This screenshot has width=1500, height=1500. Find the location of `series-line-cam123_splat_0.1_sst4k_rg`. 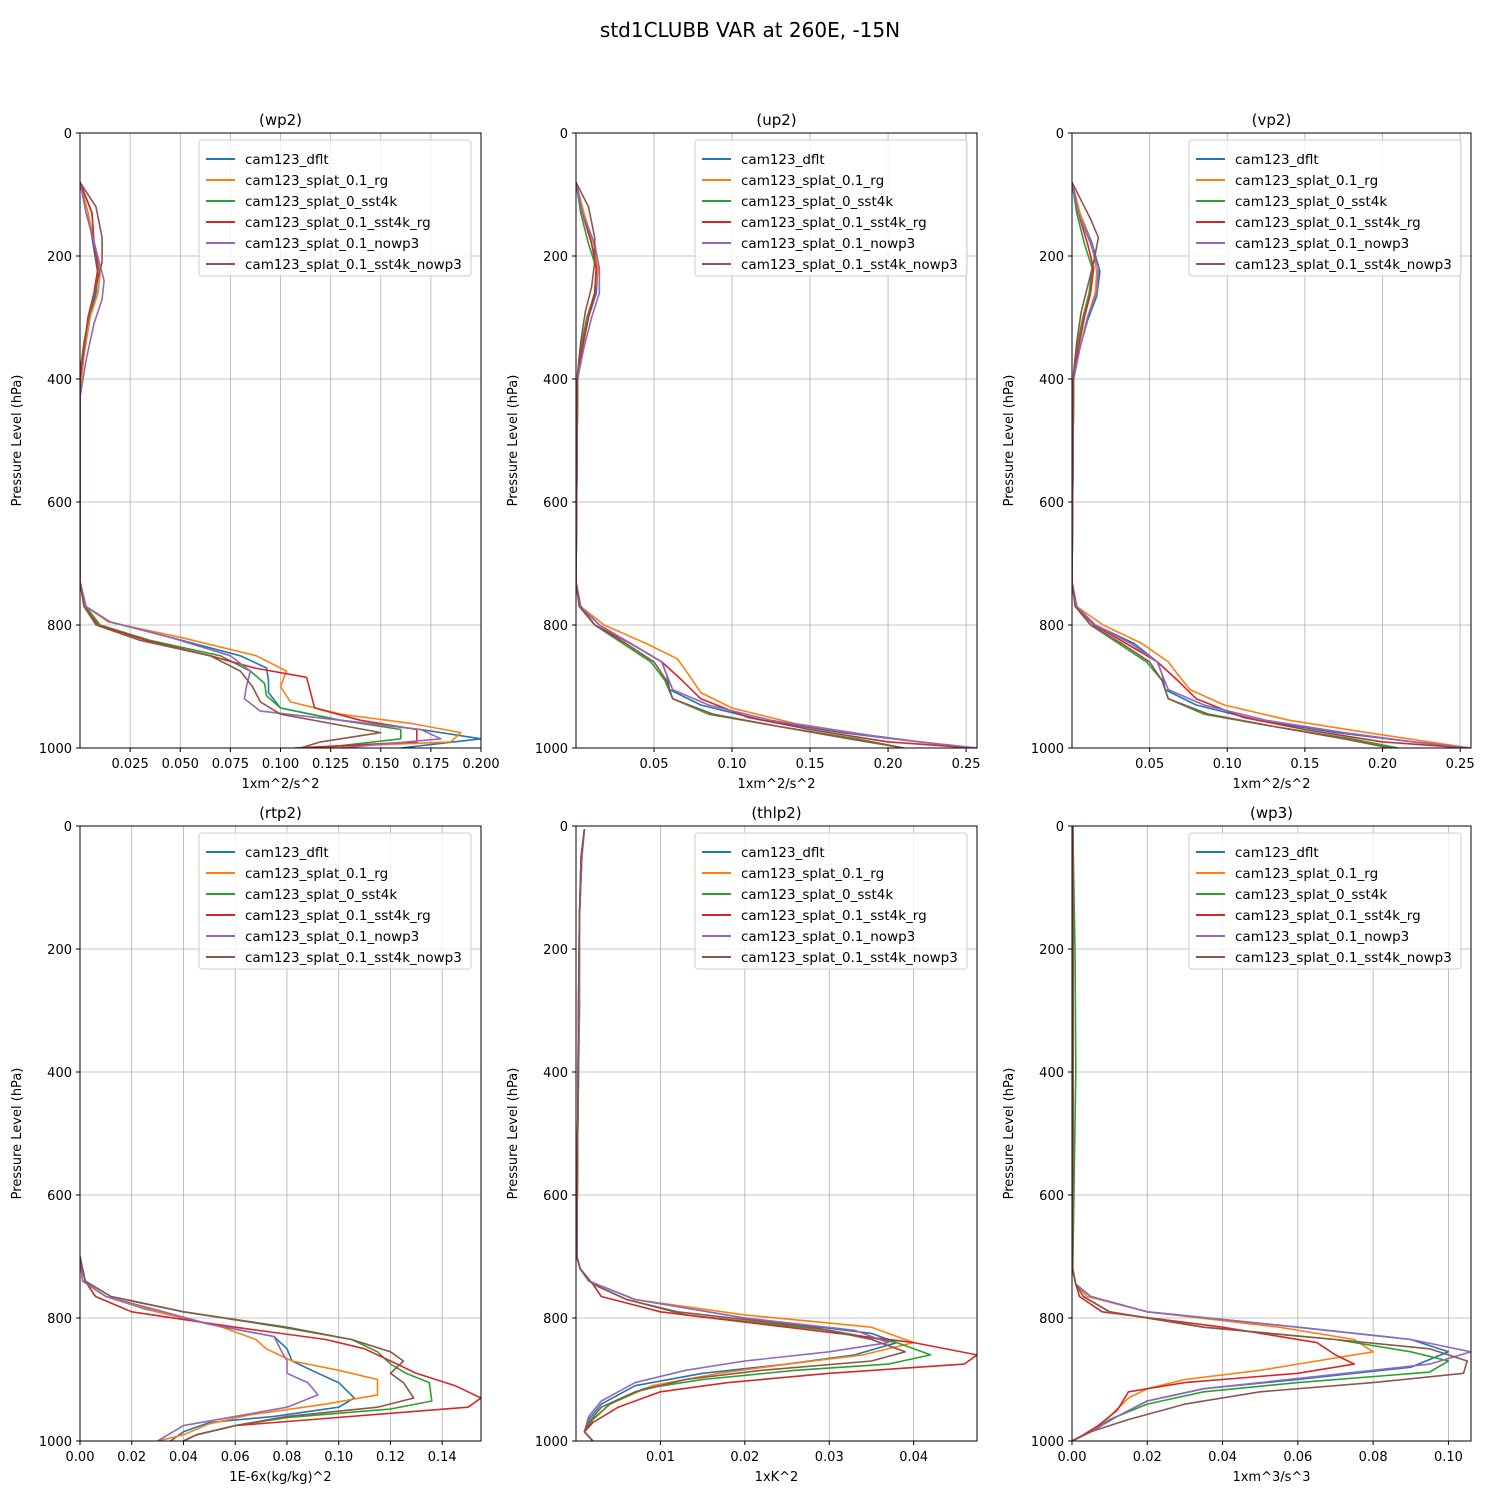

series-line-cam123_splat_0.1_sst4k_rg is located at coordinates (280, 1348).